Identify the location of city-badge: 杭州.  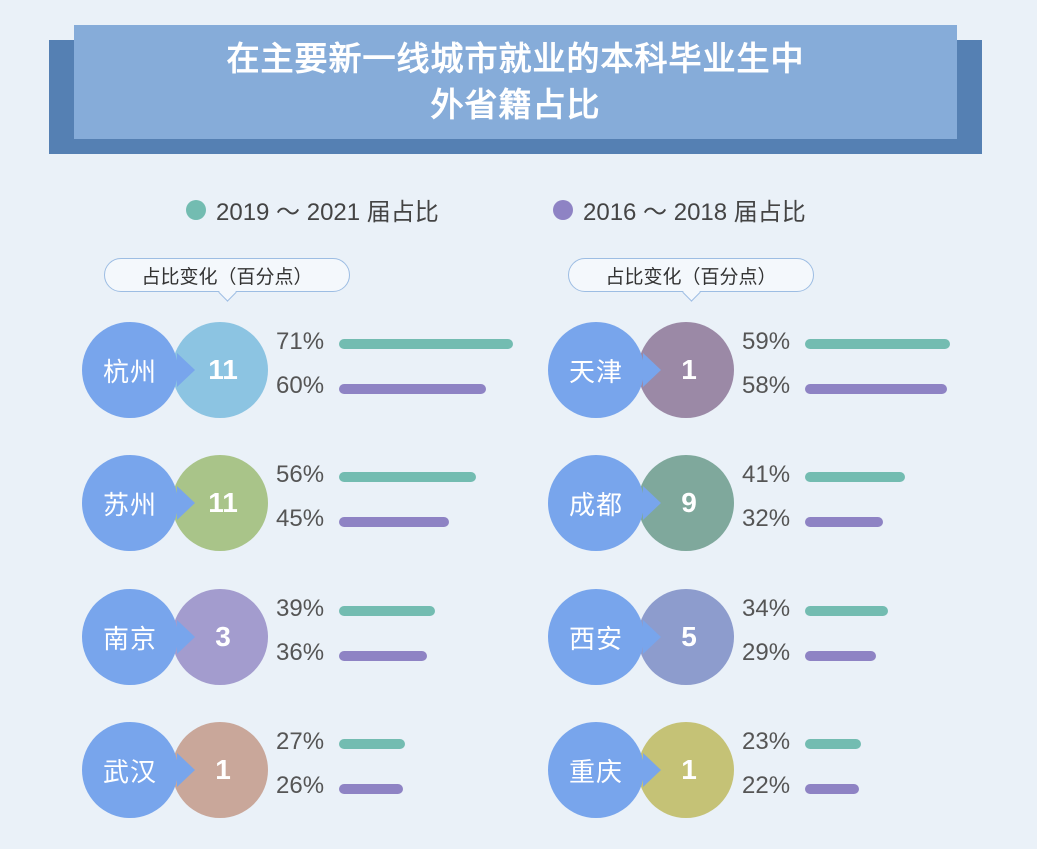
(138, 370).